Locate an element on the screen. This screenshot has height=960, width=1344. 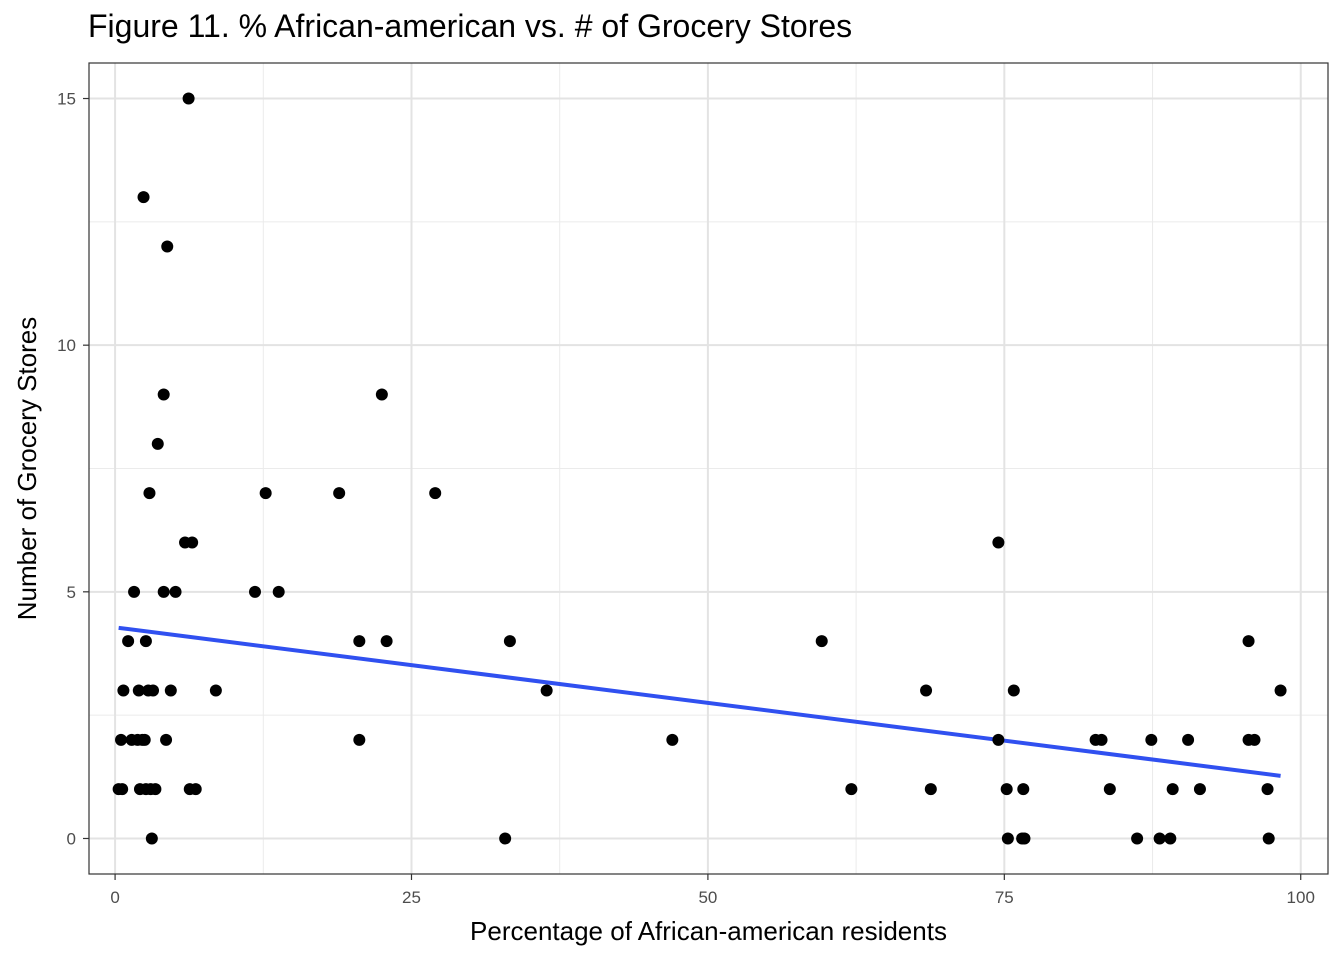
x-tick-label: 100 is located at coordinates (1301, 897).